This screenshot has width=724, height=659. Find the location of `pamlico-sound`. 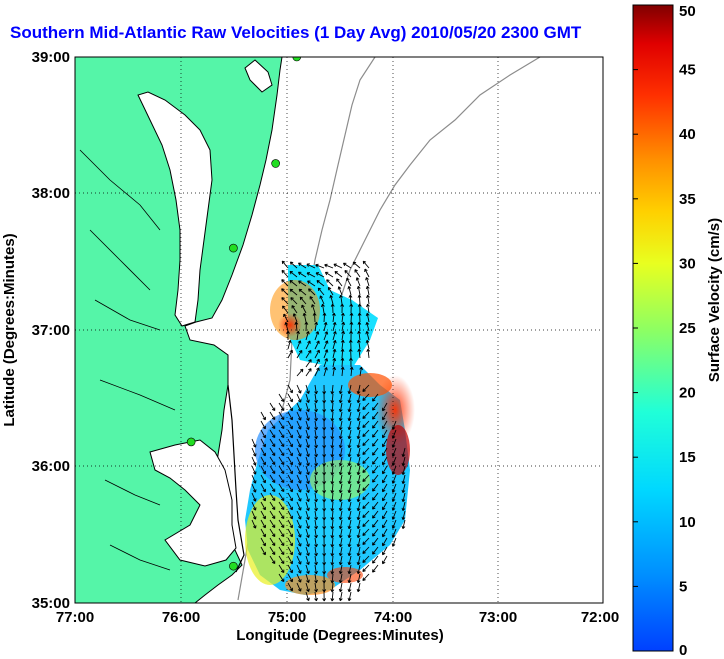

pamlico-sound is located at coordinates (193, 503).